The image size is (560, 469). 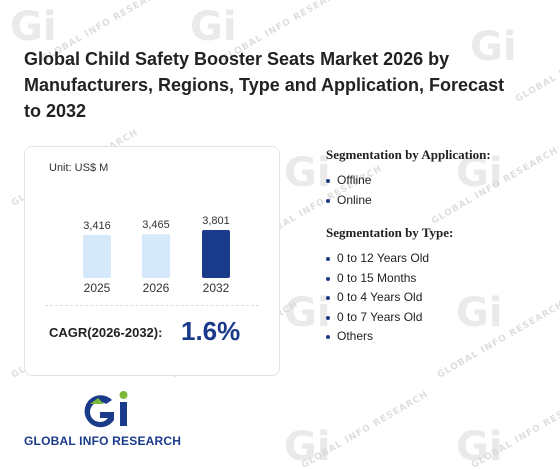 I want to click on bar-chart: 3,416 2025 3,465 2026 3,801 2032, so click(x=156, y=255).